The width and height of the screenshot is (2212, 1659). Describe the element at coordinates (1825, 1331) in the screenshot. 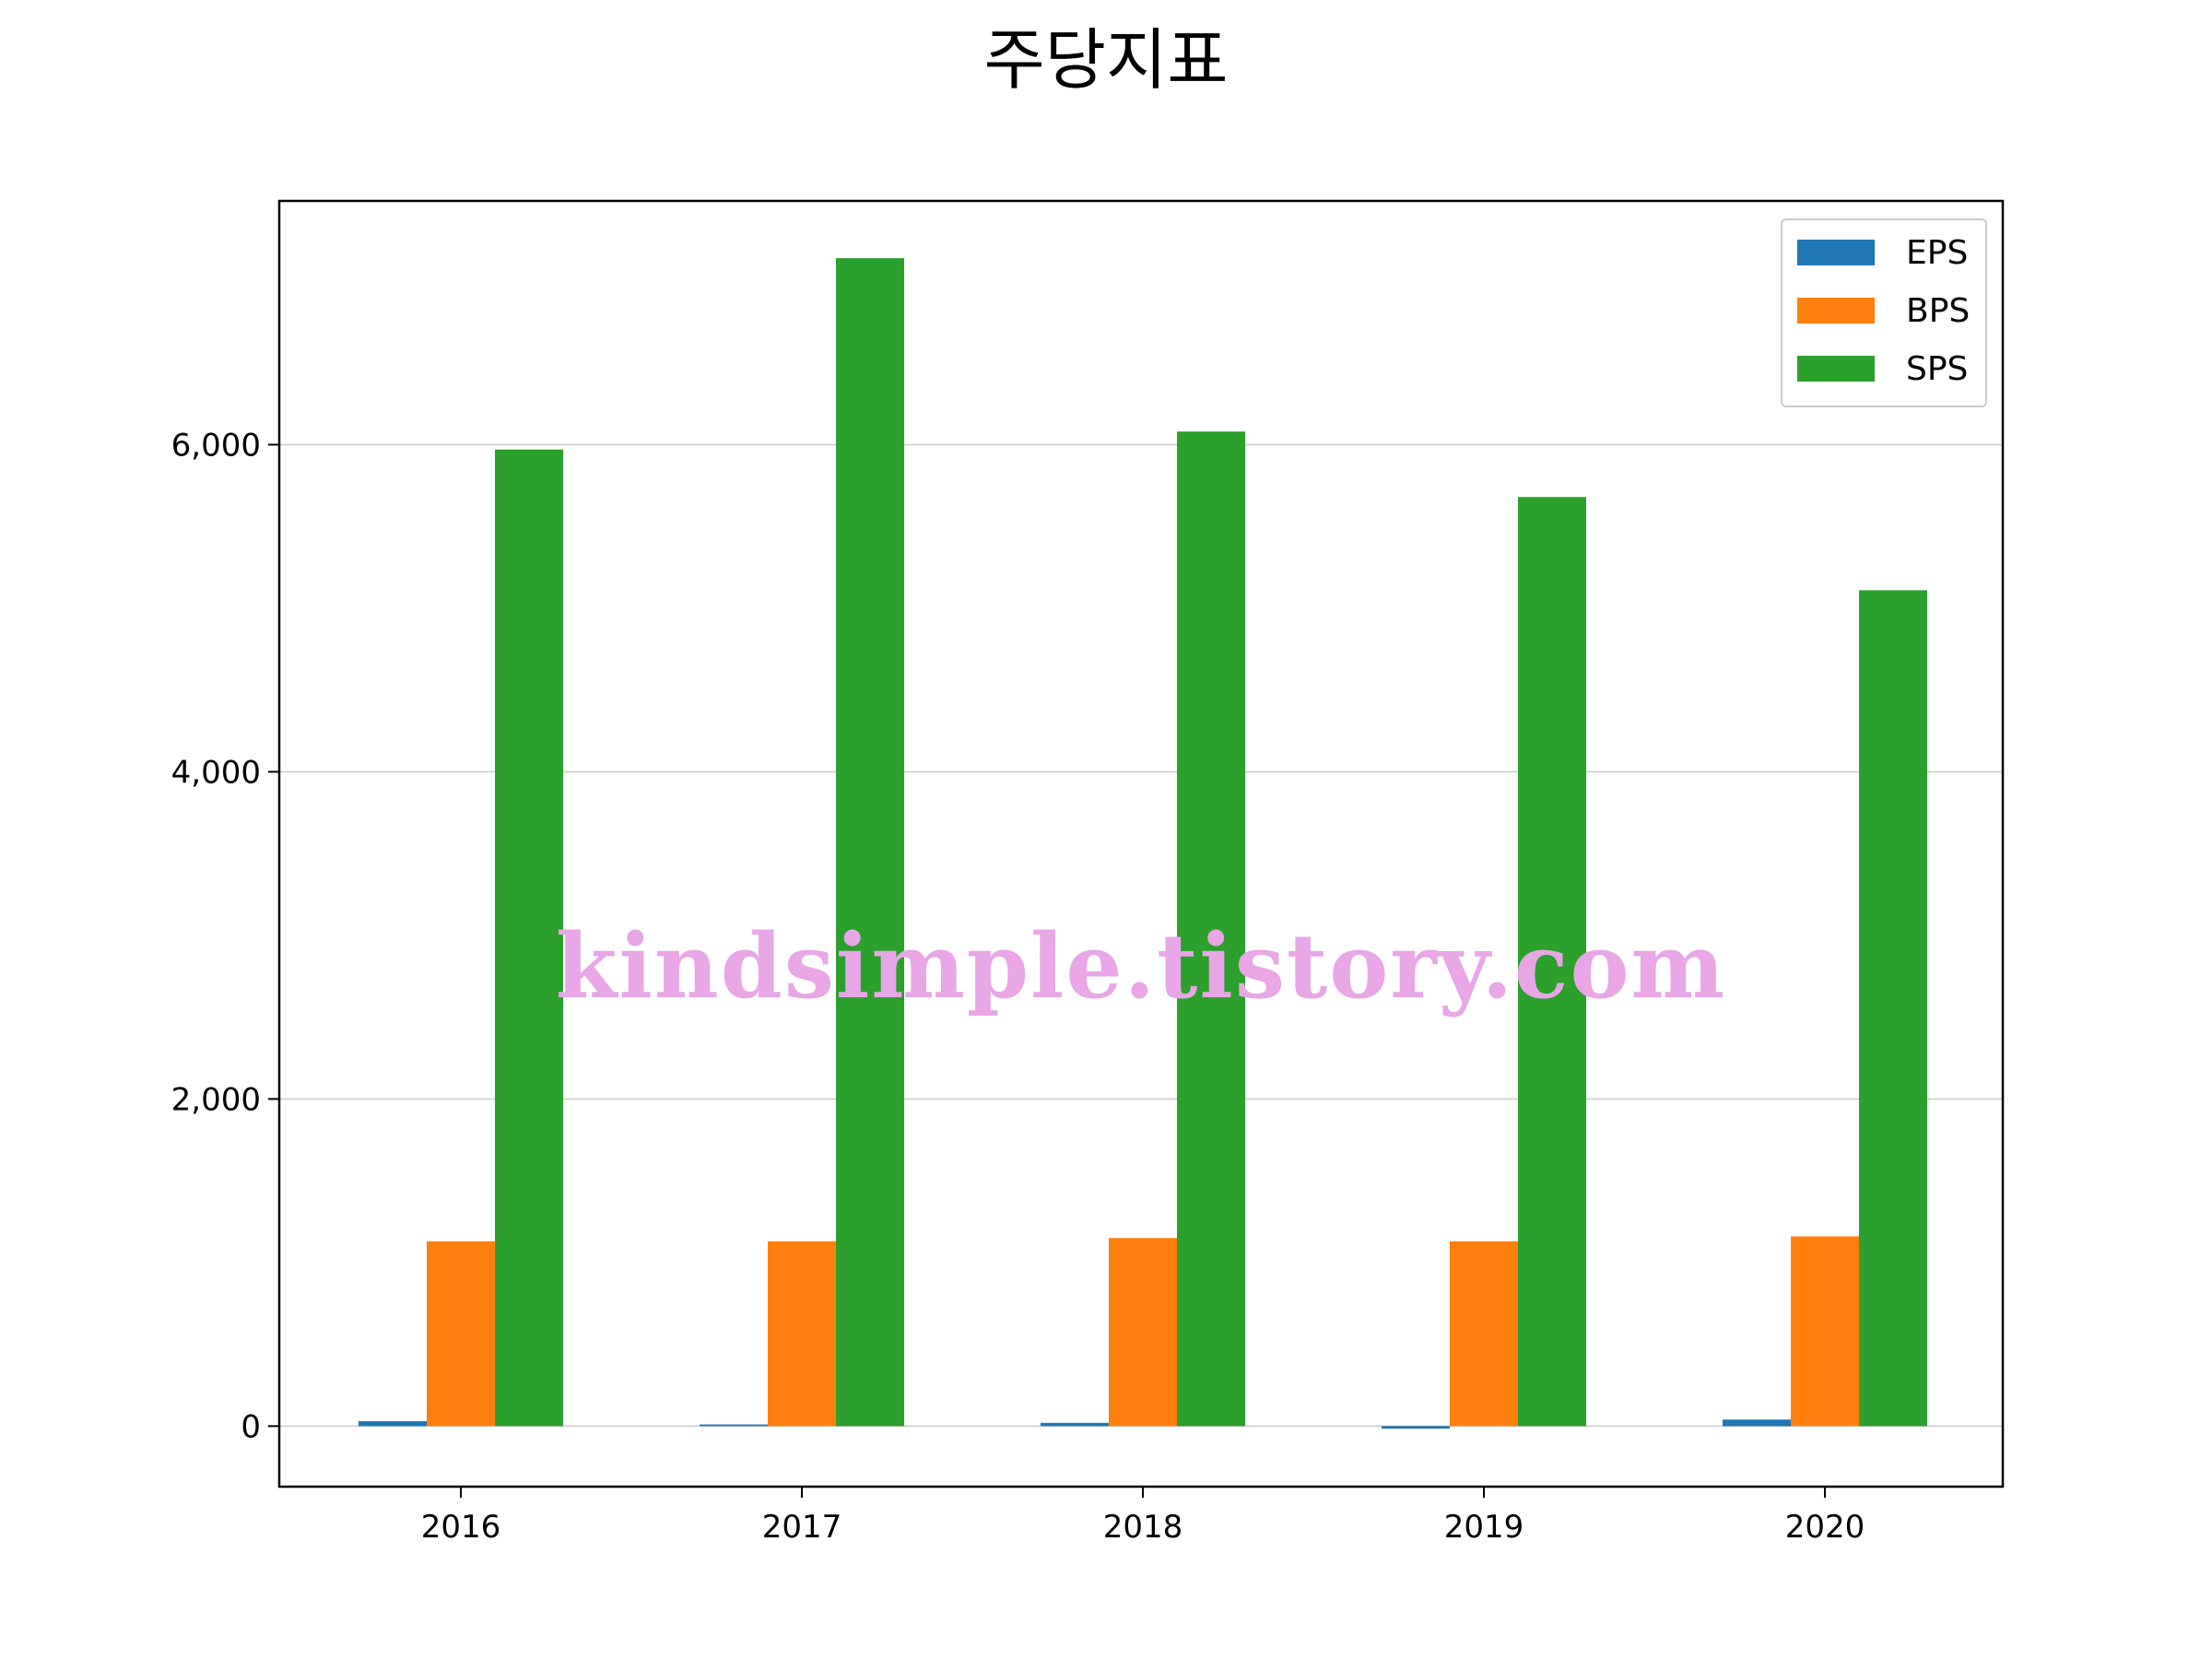

I see `bar-bps-2020` at that location.